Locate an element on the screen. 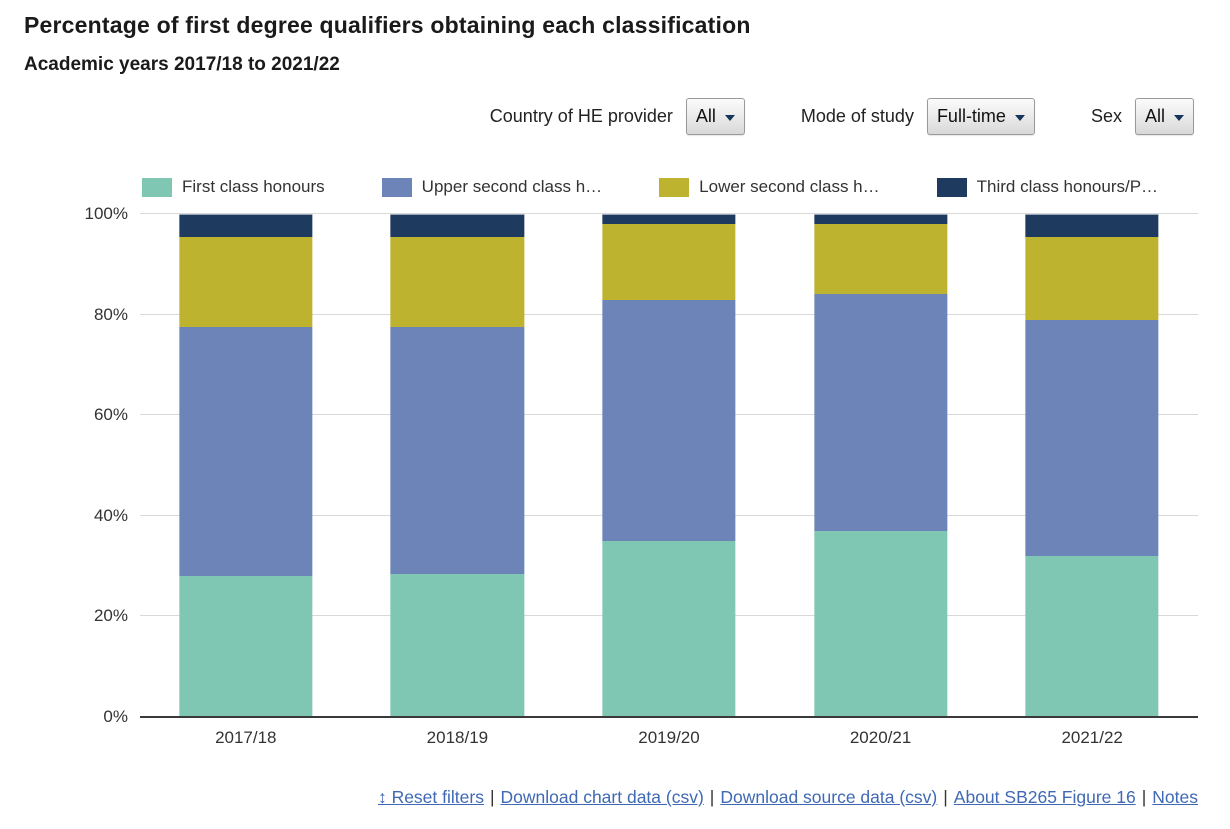  x-tick-label: 2017/18 is located at coordinates (246, 737).